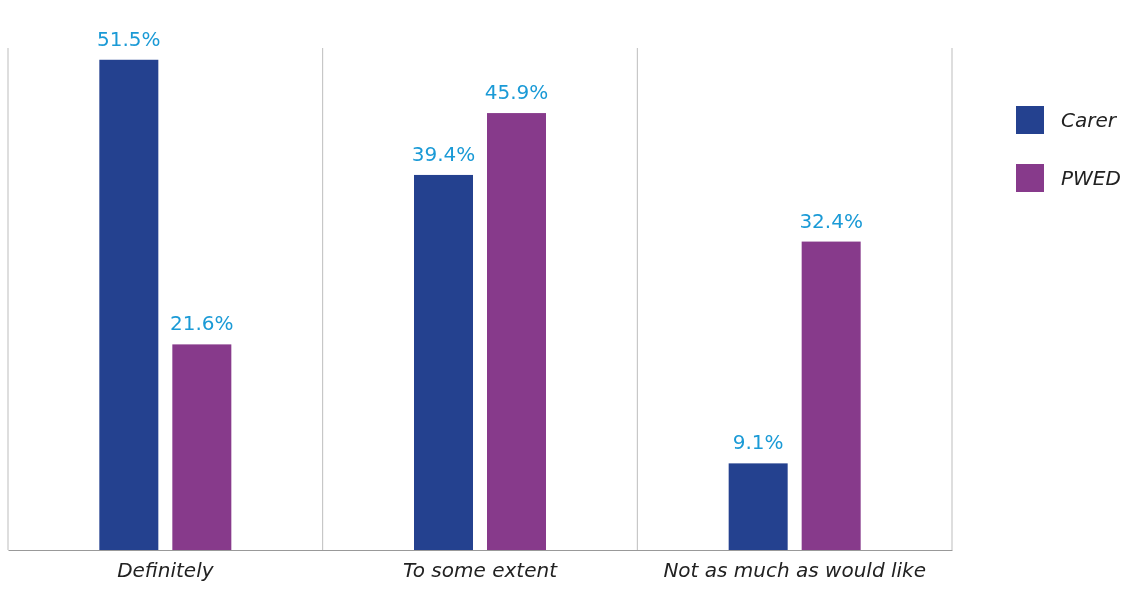  What do you see at coordinates (202, 323) in the screenshot?
I see `data-label: 21.6%` at bounding box center [202, 323].